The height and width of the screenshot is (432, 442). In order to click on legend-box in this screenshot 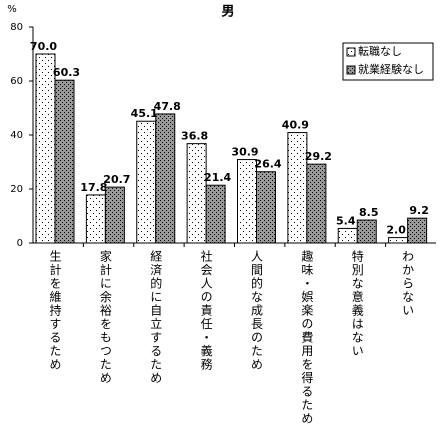, I will do `click(388, 61)`.